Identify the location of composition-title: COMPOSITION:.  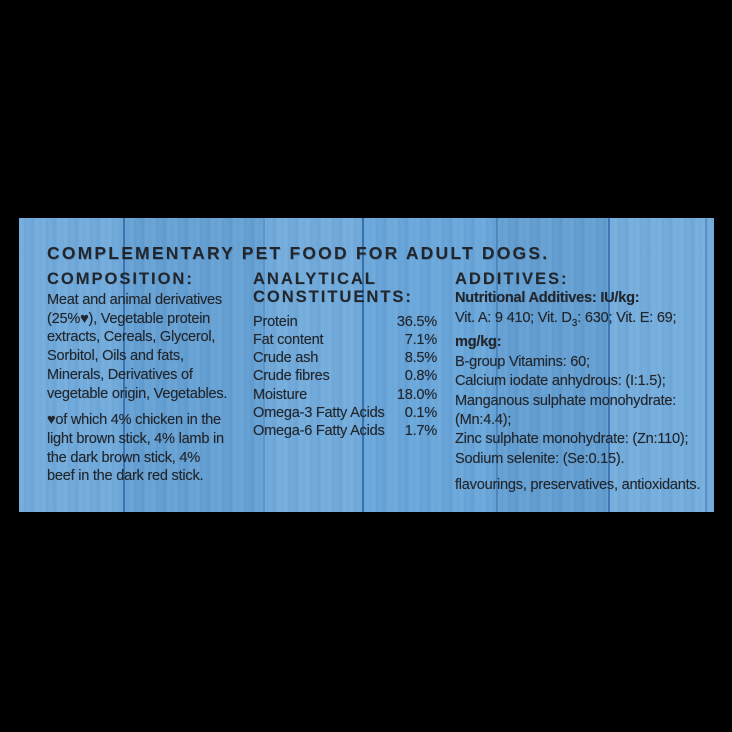
(120, 279).